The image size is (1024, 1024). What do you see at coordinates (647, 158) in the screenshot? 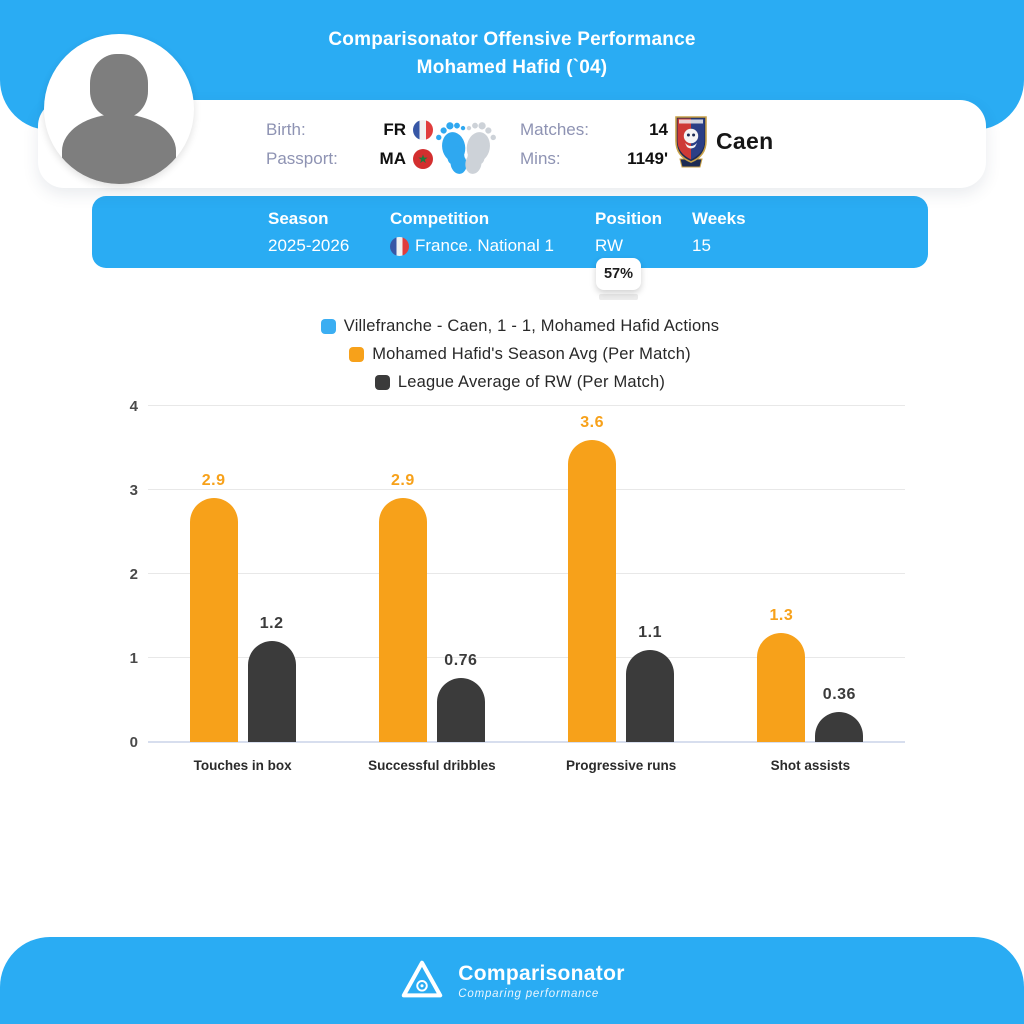
I see `mins-value: 1149'` at bounding box center [647, 158].